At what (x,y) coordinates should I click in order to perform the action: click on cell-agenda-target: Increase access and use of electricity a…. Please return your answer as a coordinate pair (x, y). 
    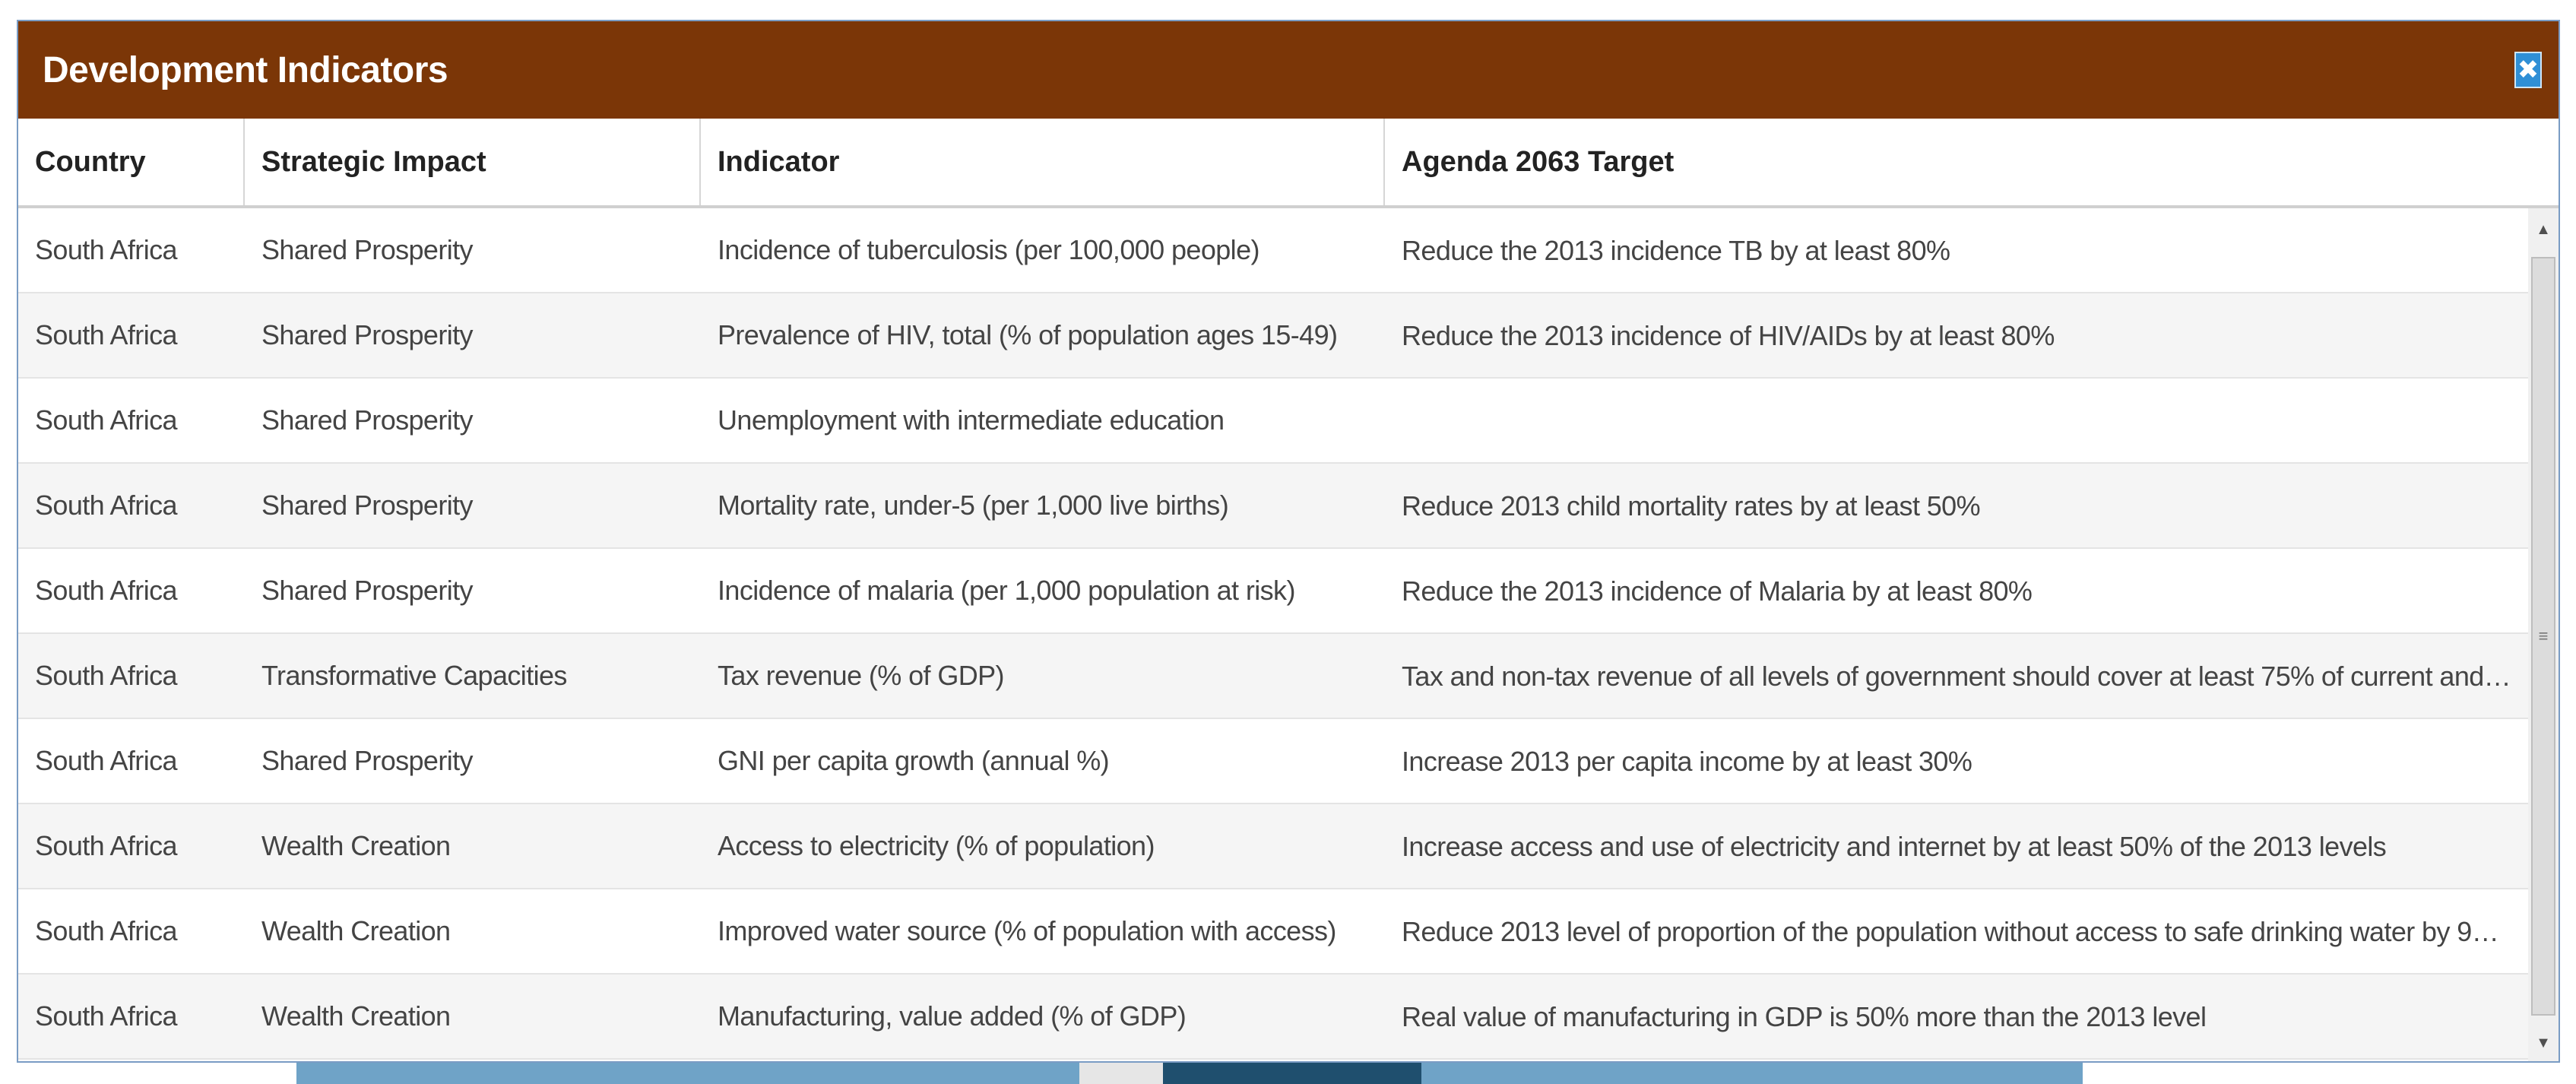
    Looking at the image, I should click on (1894, 847).